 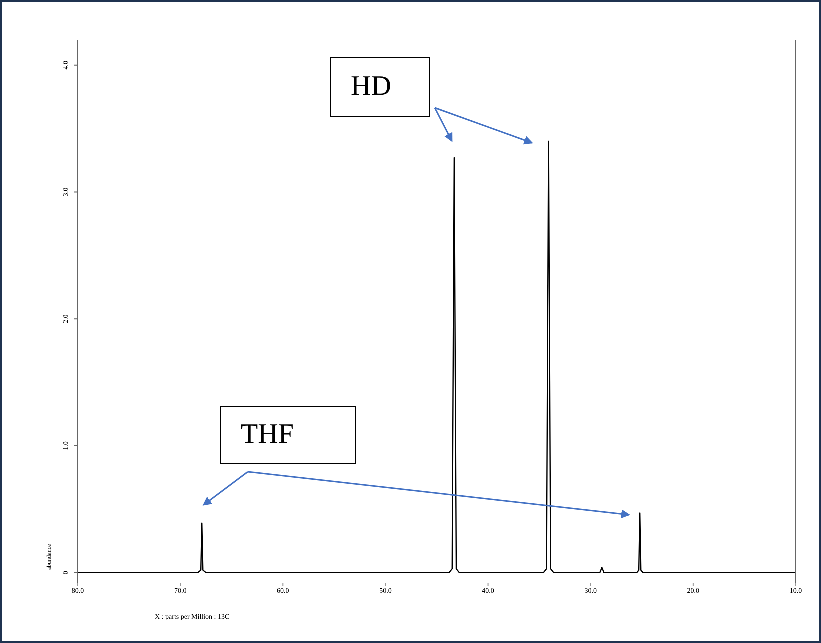 What do you see at coordinates (288, 435) in the screenshot?
I see `annotation: THF` at bounding box center [288, 435].